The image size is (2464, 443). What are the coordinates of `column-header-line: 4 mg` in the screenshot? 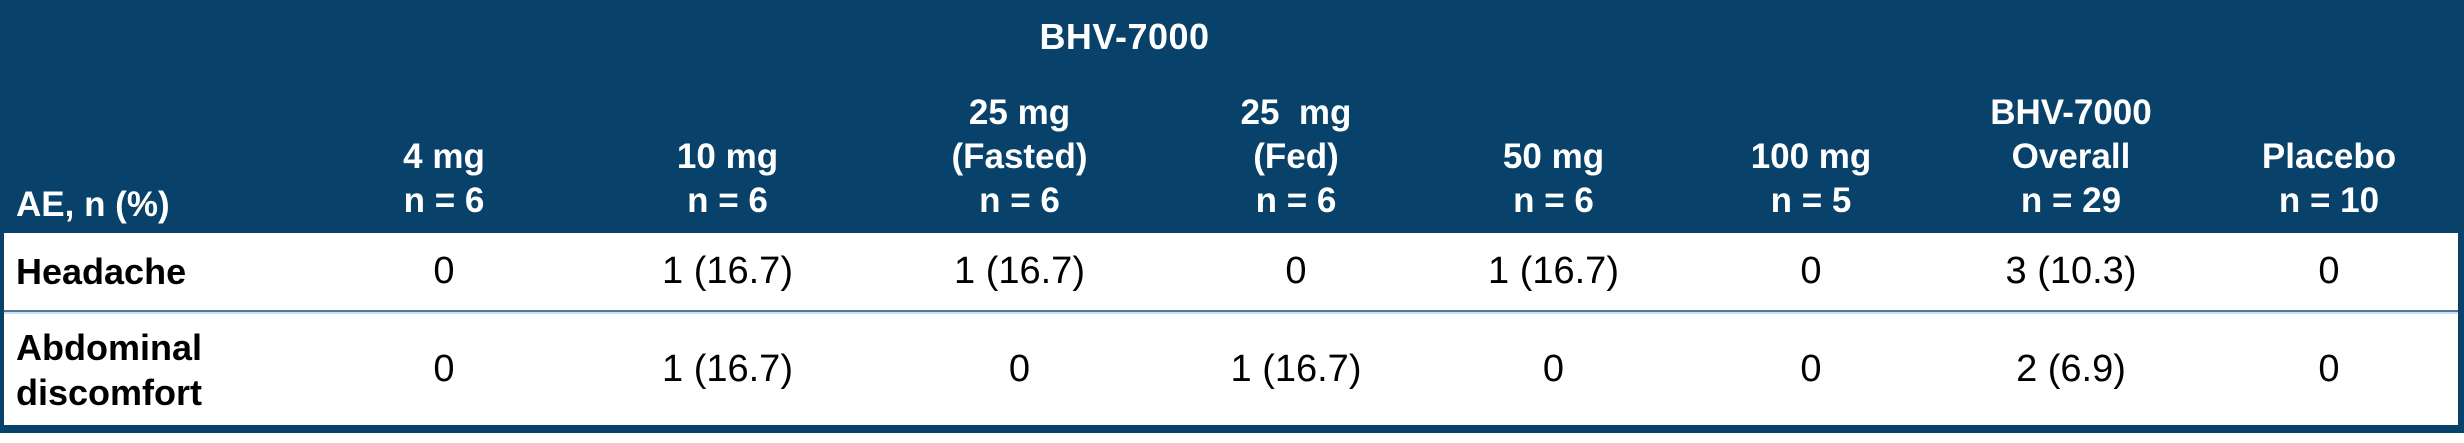 It's located at (444, 156).